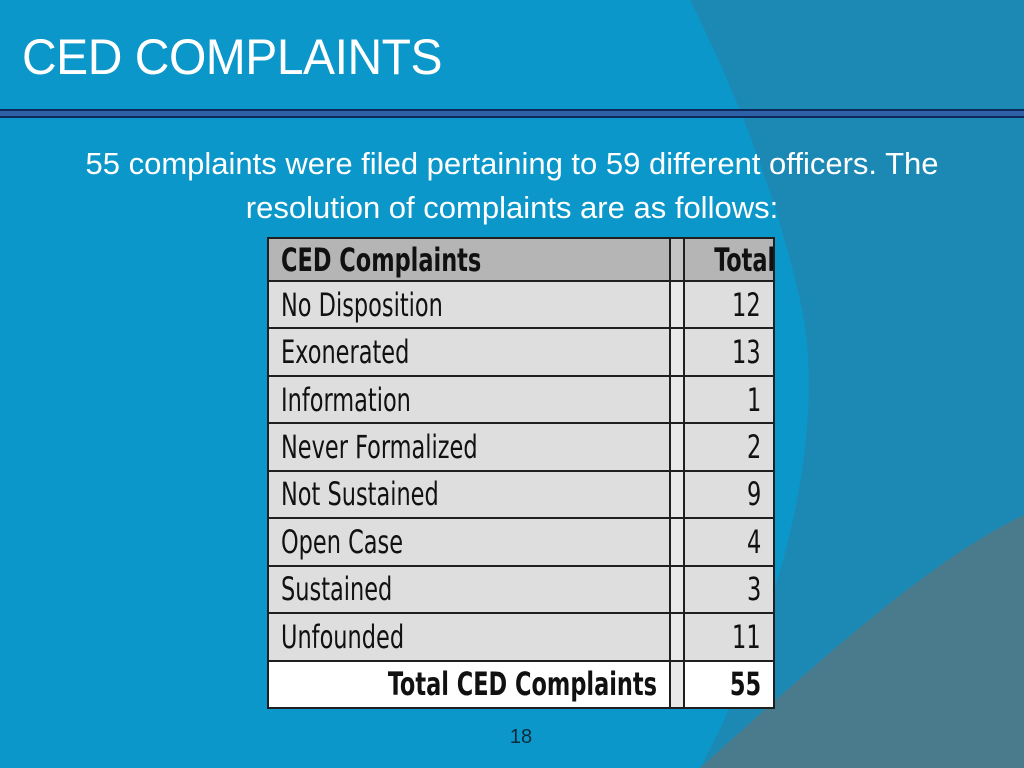  I want to click on header-total: Total, so click(729, 259).